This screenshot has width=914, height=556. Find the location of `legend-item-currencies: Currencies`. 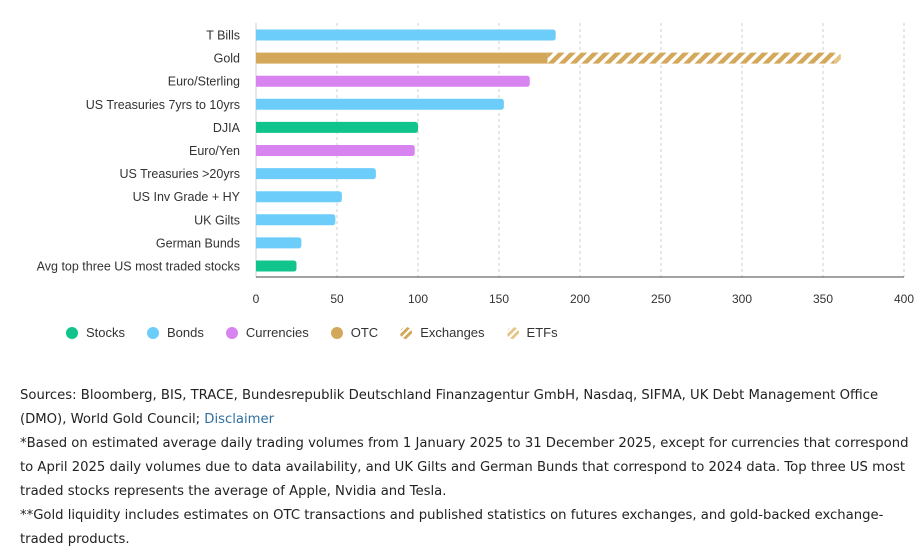

legend-item-currencies: Currencies is located at coordinates (267, 332).